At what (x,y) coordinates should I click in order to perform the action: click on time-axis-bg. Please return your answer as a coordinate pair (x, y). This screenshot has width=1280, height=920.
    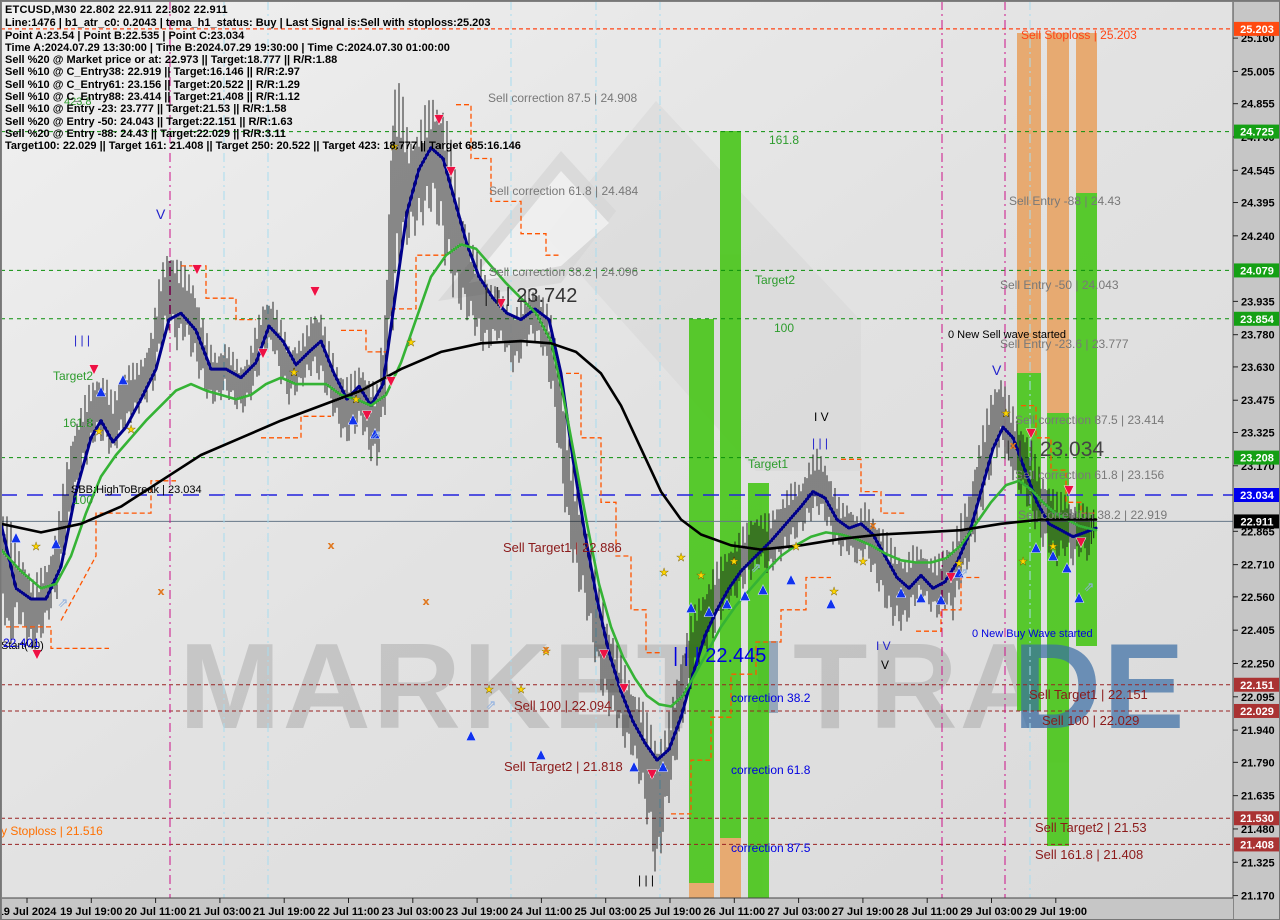
    Looking at the image, I should click on (617, 909).